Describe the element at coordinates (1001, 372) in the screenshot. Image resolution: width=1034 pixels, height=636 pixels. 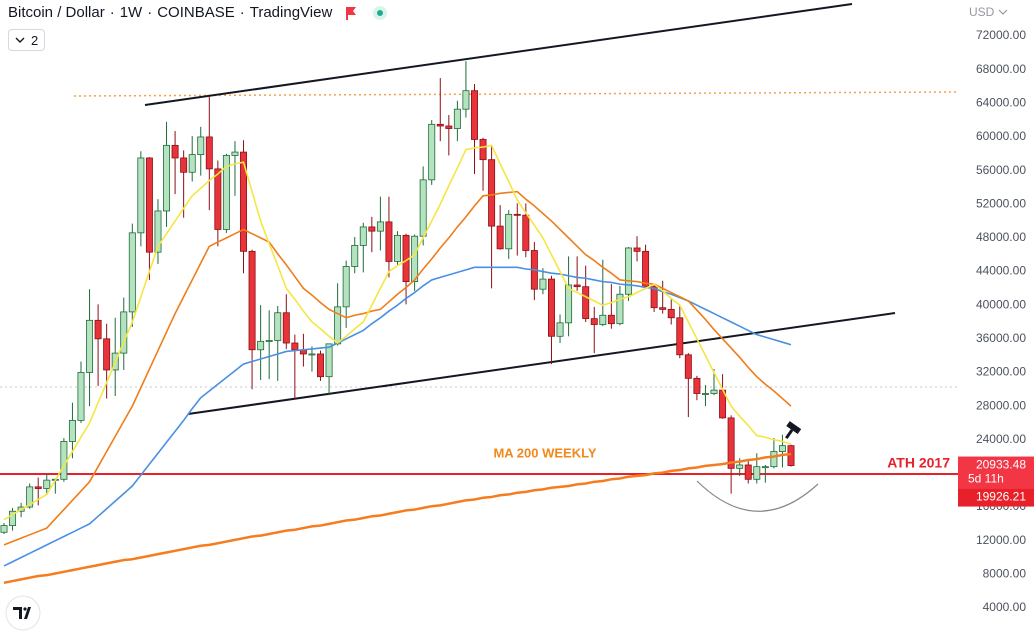
I see `y-tick-label: 32000.00` at that location.